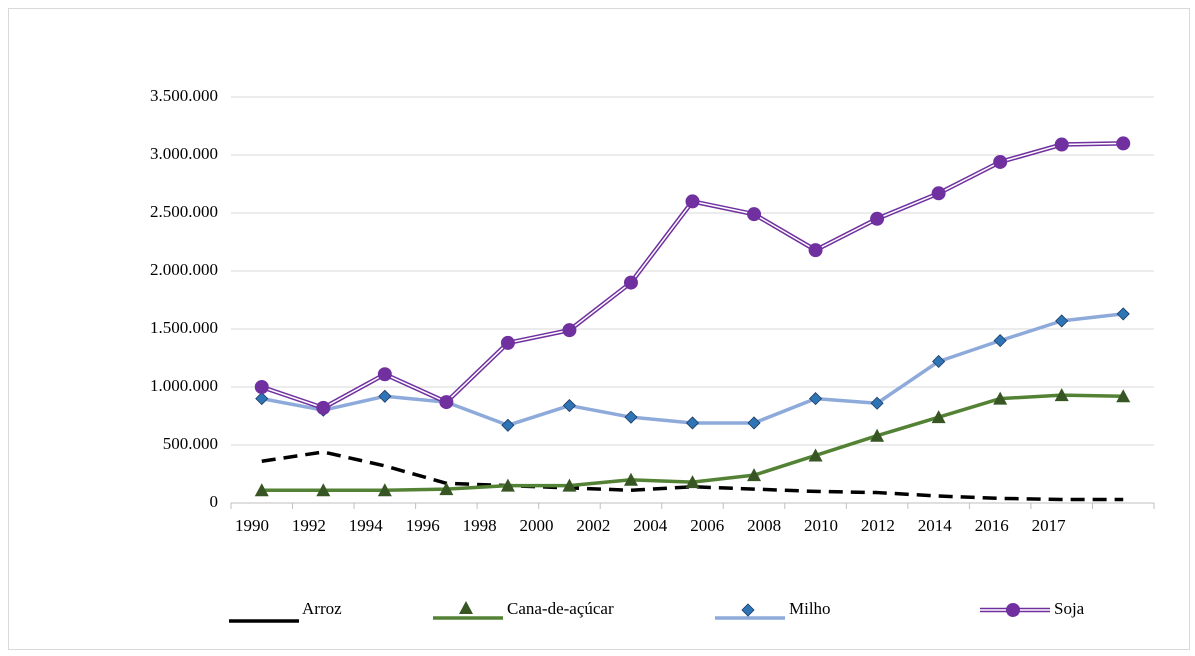  What do you see at coordinates (322, 608) in the screenshot?
I see `legend-label: Arroz` at bounding box center [322, 608].